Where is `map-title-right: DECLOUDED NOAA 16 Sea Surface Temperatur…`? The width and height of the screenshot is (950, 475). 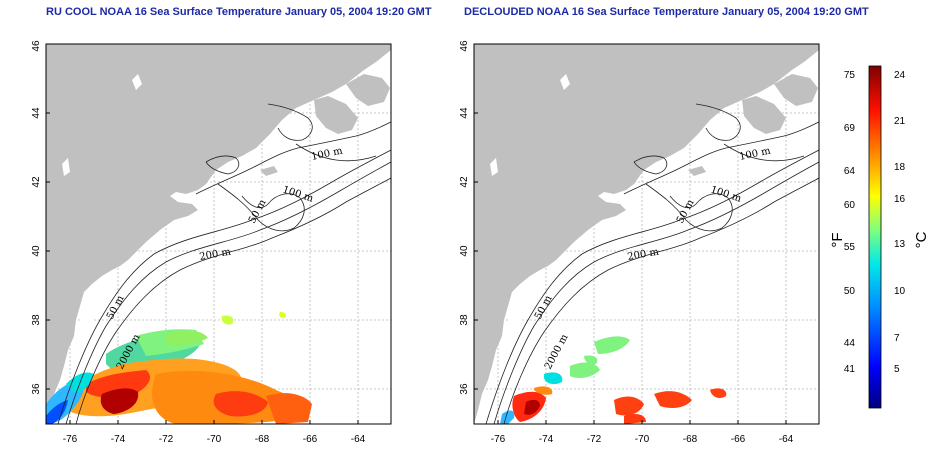
map-title-right: DECLOUDED NOAA 16 Sea Surface Temperatur… is located at coordinates (666, 12).